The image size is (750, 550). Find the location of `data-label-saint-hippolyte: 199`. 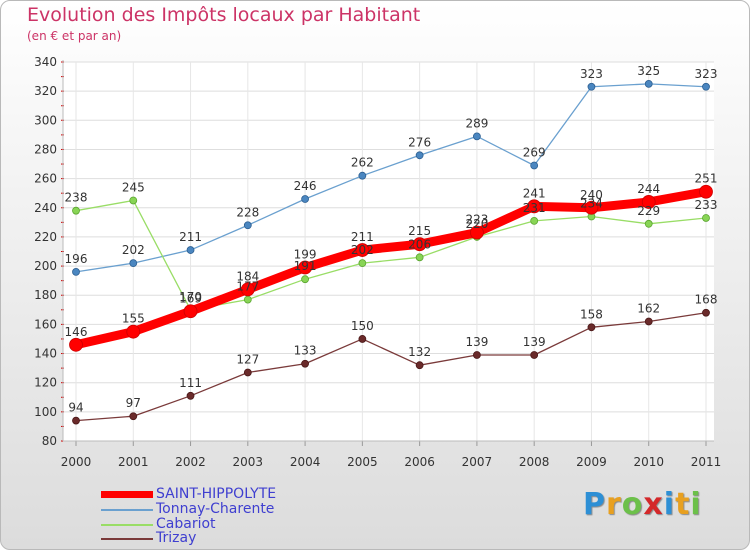

data-label-saint-hippolyte: 199 is located at coordinates (305, 255).